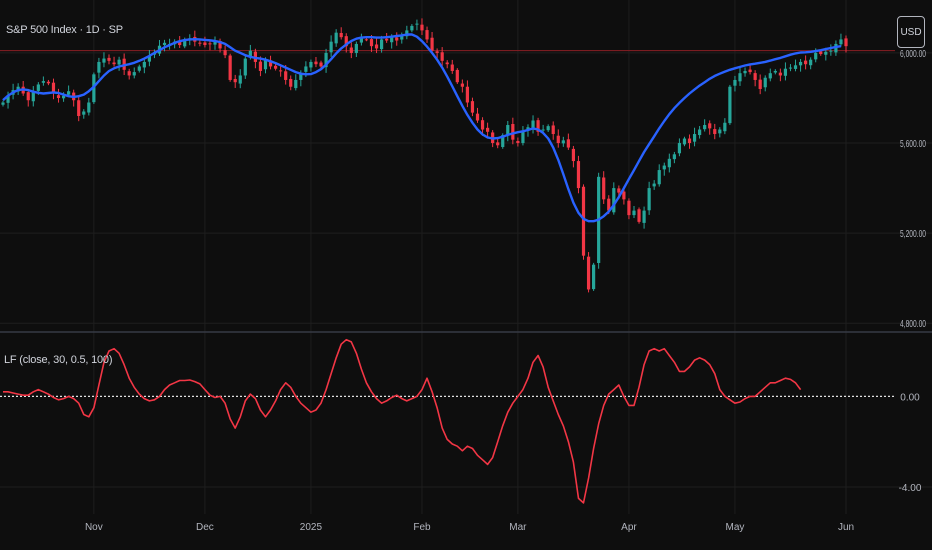 This screenshot has width=932, height=550. What do you see at coordinates (913, 324) in the screenshot?
I see `y-tick-label: 4,800.00` at bounding box center [913, 324].